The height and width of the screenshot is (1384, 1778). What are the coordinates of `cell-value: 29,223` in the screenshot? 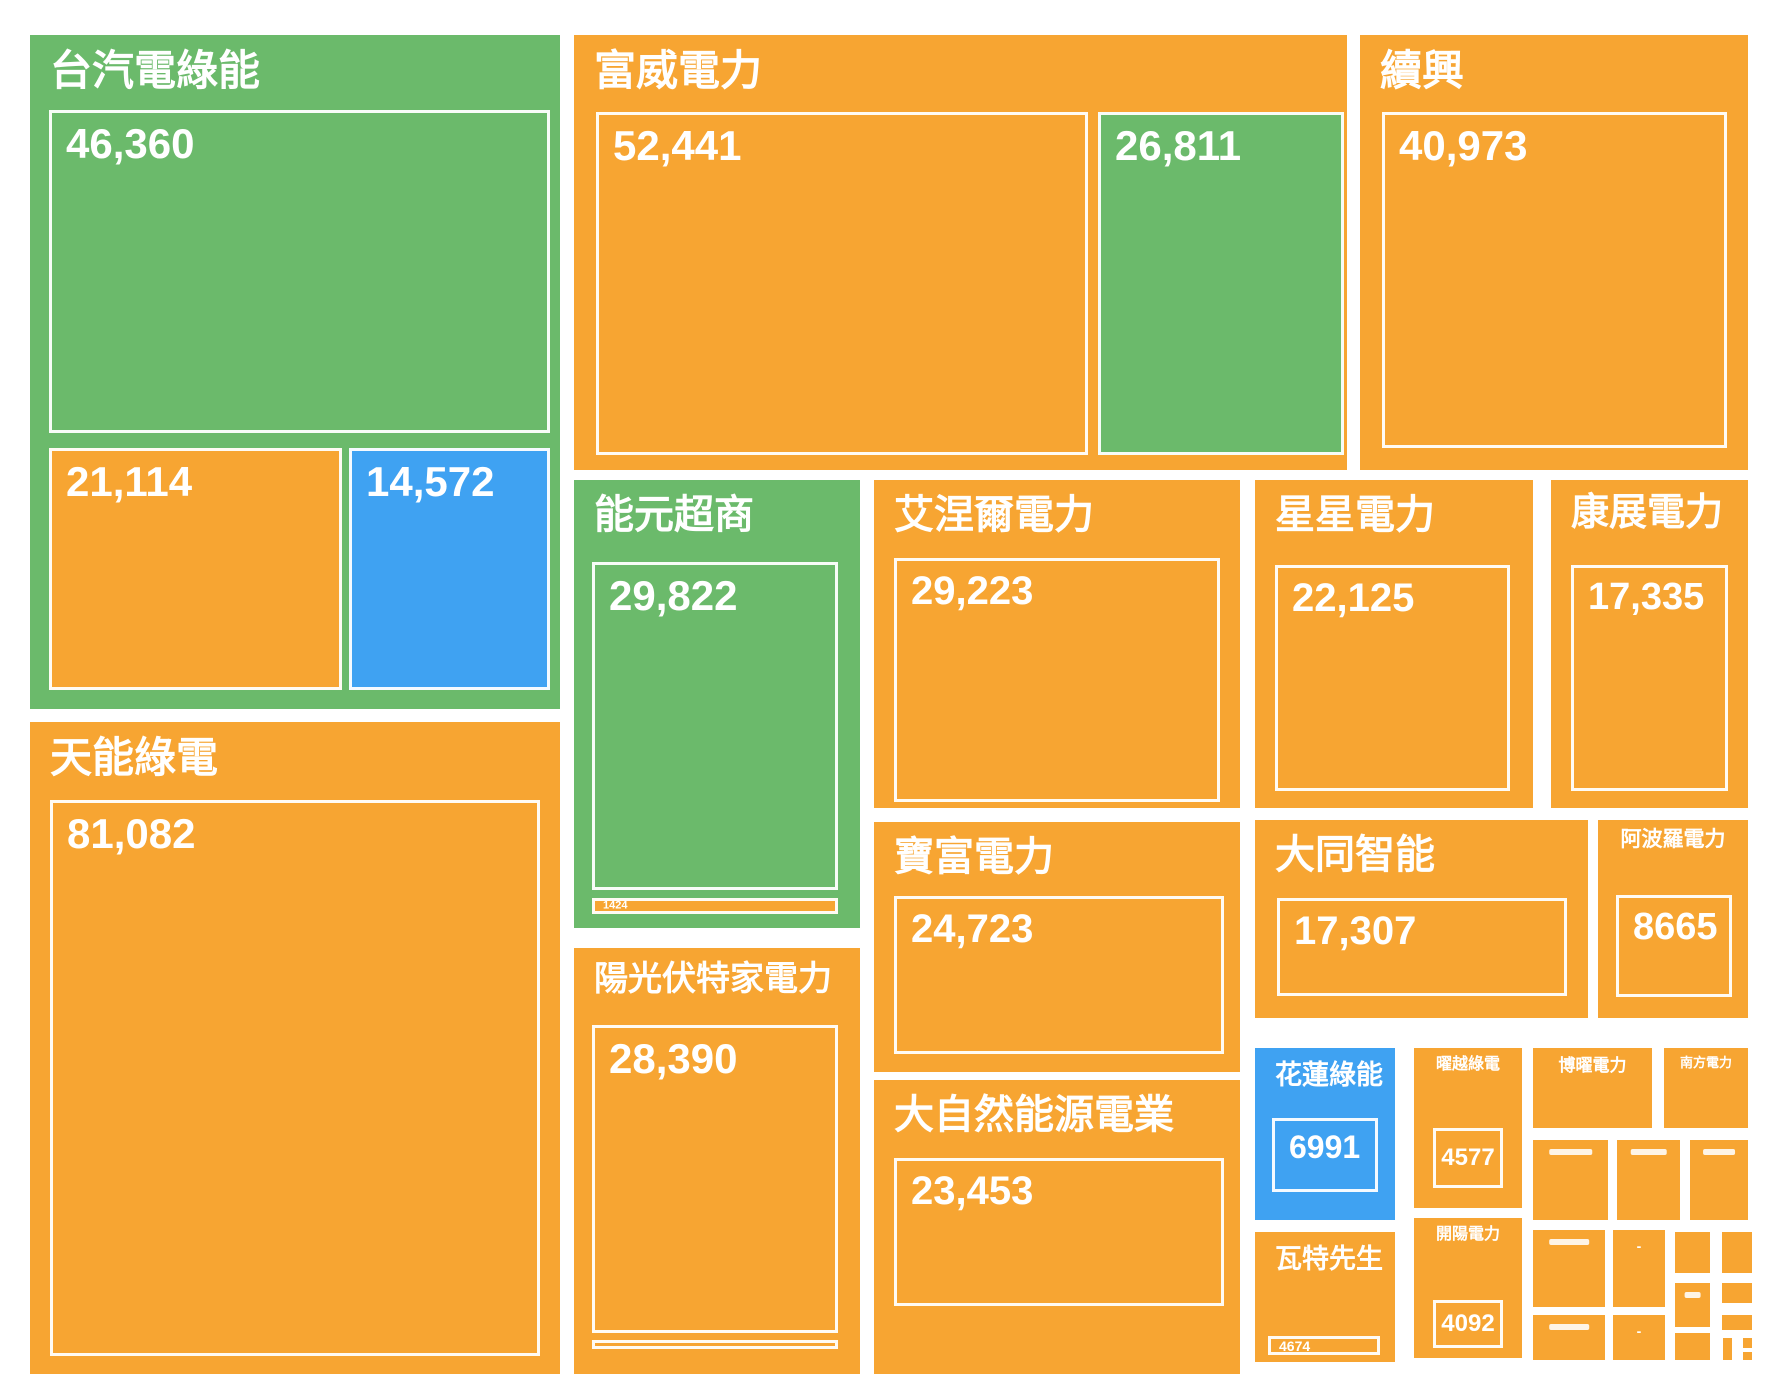 It's located at (972, 591).